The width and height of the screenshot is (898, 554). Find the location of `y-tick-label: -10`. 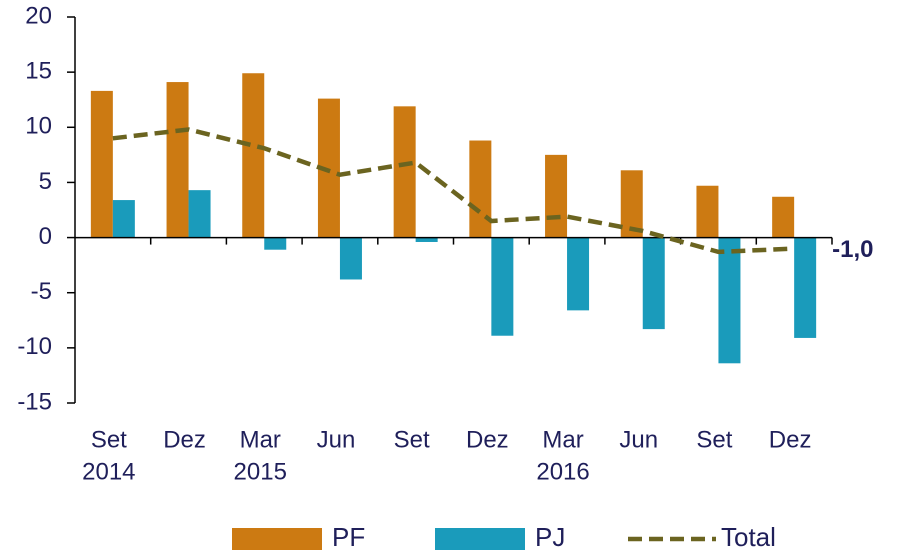

y-tick-label: -10 is located at coordinates (34, 346).